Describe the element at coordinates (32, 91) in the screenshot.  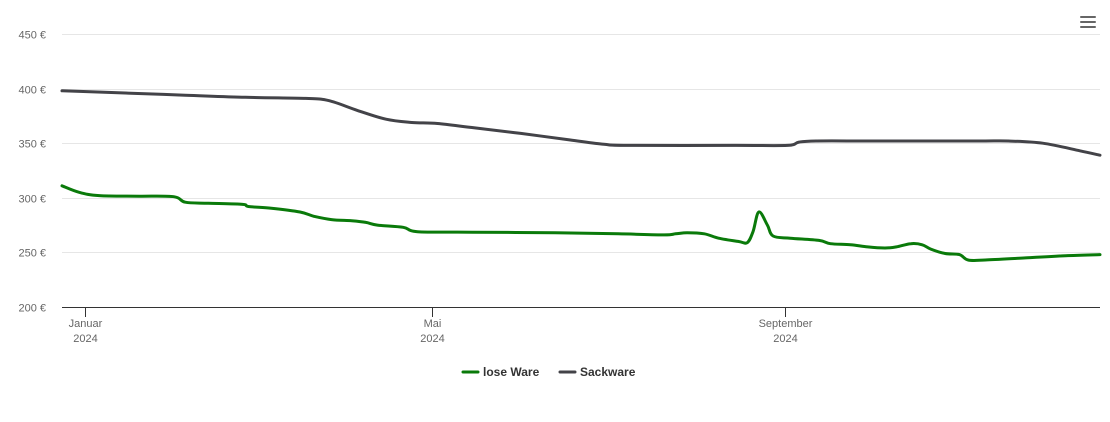
I see `y-tick-label: 400 €` at that location.